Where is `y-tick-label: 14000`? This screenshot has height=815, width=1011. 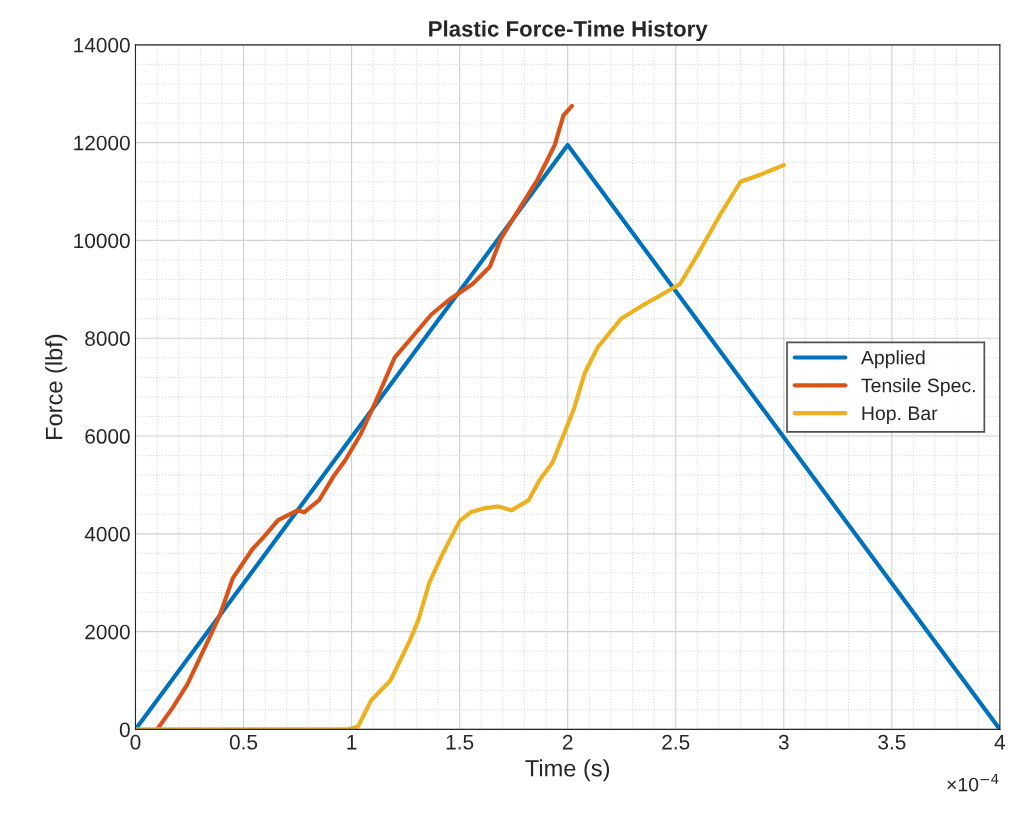
y-tick-label: 14000 is located at coordinates (102, 45).